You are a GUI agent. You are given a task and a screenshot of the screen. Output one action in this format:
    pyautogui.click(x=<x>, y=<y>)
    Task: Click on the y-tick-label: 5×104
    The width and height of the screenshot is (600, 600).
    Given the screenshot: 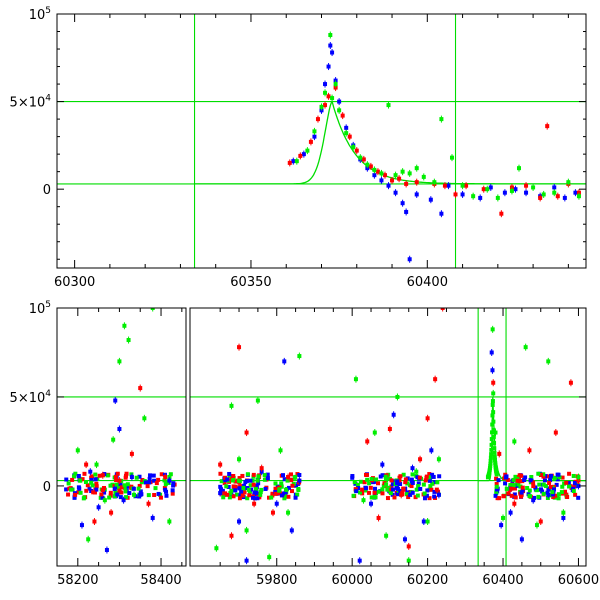 What is the action you would take?
    pyautogui.click(x=31, y=397)
    